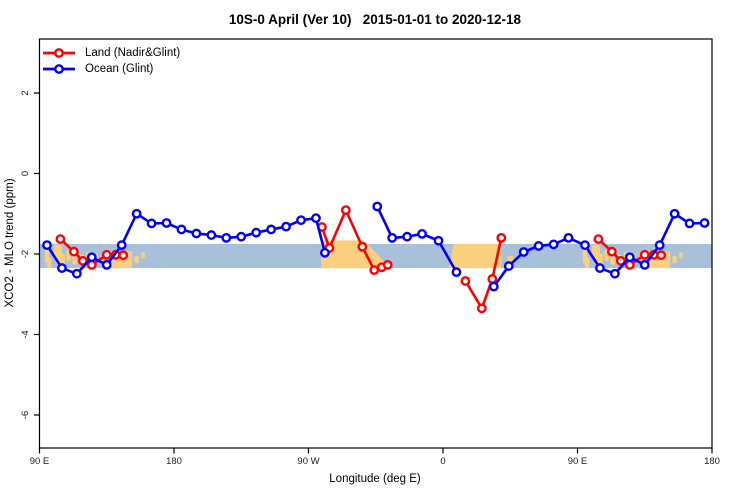 The height and width of the screenshot is (500, 750). Describe the element at coordinates (10, 243) in the screenshot. I see `y-axis-title: XCO2 - MLO trend (ppm)` at that location.